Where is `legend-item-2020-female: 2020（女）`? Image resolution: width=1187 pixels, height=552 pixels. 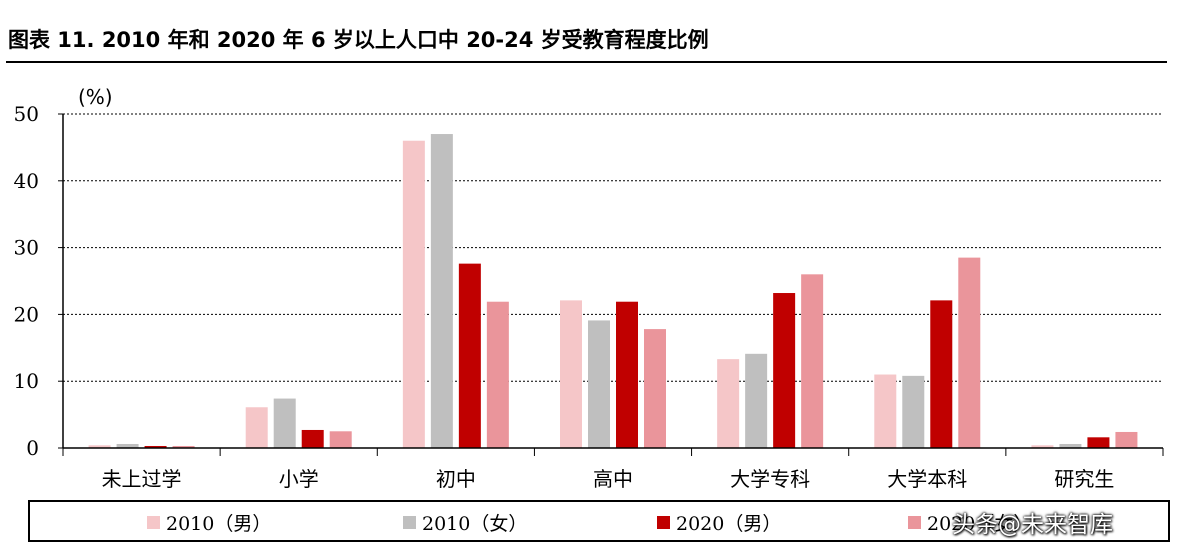 legend-item-2020-female: 2020（女） is located at coordinates (970, 522).